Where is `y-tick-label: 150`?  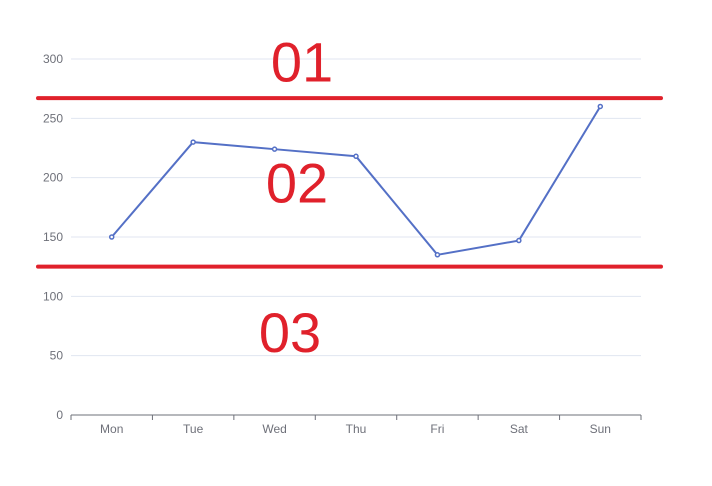
y-tick-label: 150 is located at coordinates (53, 237).